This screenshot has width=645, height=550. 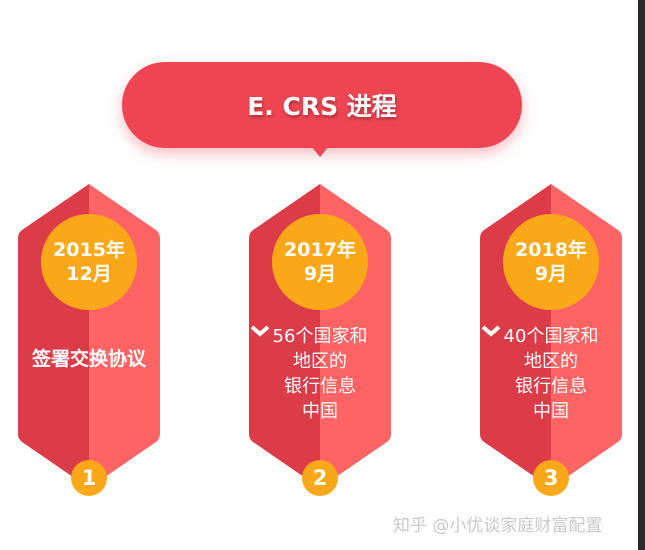 What do you see at coordinates (641, 275) in the screenshot?
I see `window-edge` at bounding box center [641, 275].